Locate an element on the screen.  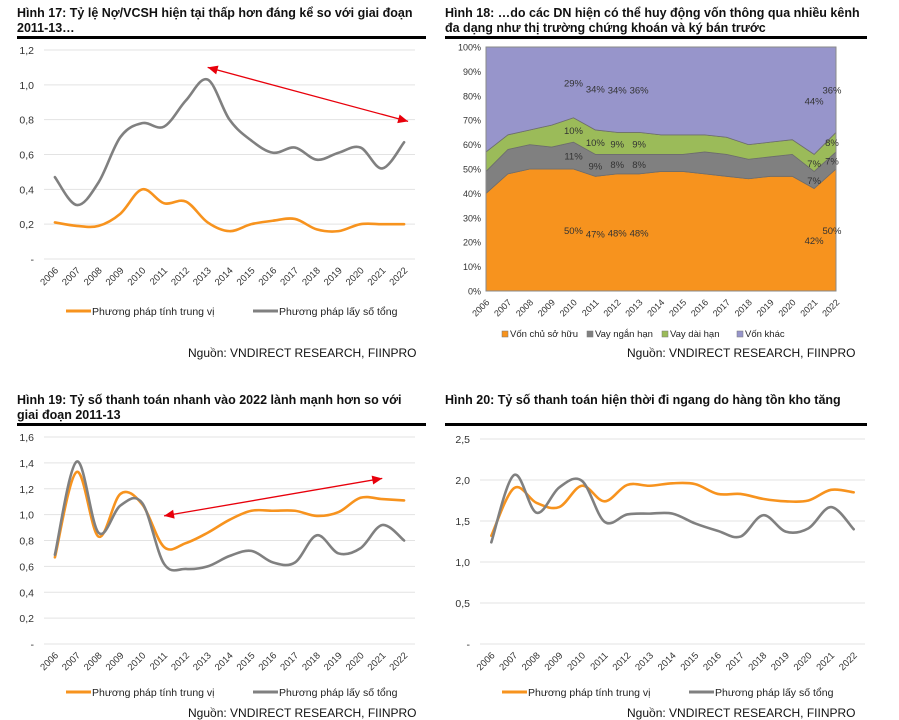
fig19-series-line-total is located at coordinates (229, 515).